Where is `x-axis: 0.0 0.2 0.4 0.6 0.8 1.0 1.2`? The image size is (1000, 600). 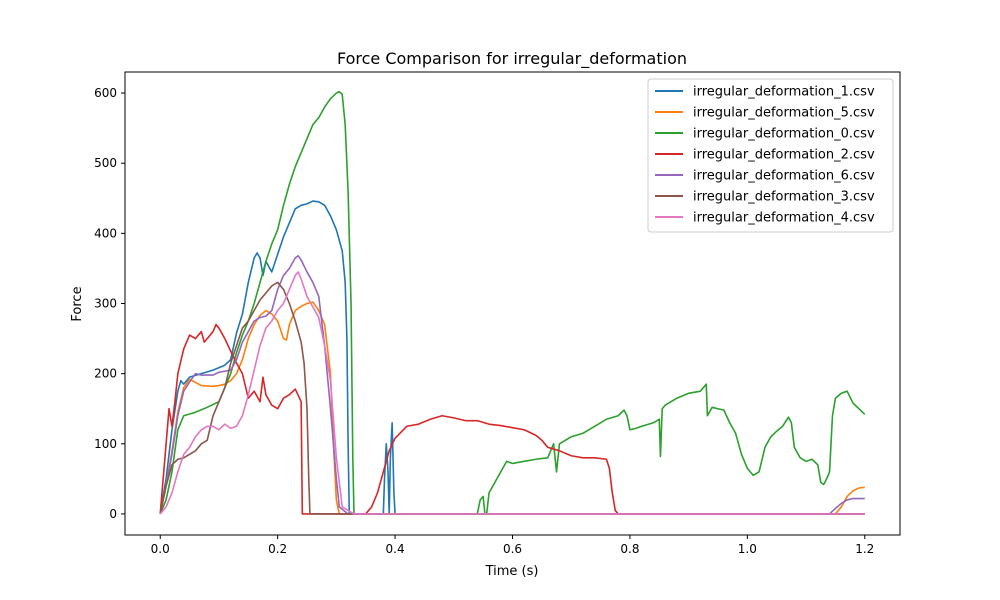
x-axis: 0.0 0.2 0.4 0.6 0.8 1.0 1.2 is located at coordinates (512, 545).